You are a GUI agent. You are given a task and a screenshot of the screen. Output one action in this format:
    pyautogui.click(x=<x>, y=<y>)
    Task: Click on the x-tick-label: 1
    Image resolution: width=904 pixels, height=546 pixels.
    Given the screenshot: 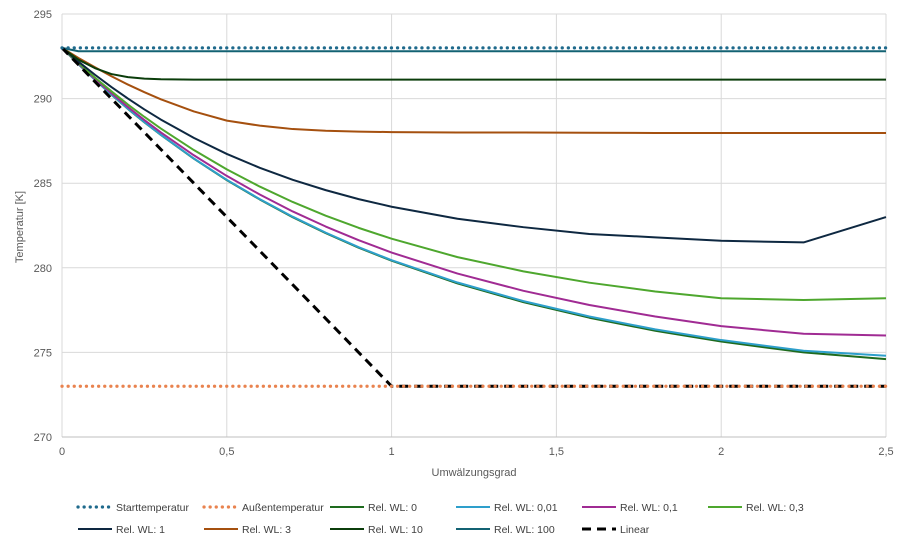 What is the action you would take?
    pyautogui.click(x=392, y=452)
    